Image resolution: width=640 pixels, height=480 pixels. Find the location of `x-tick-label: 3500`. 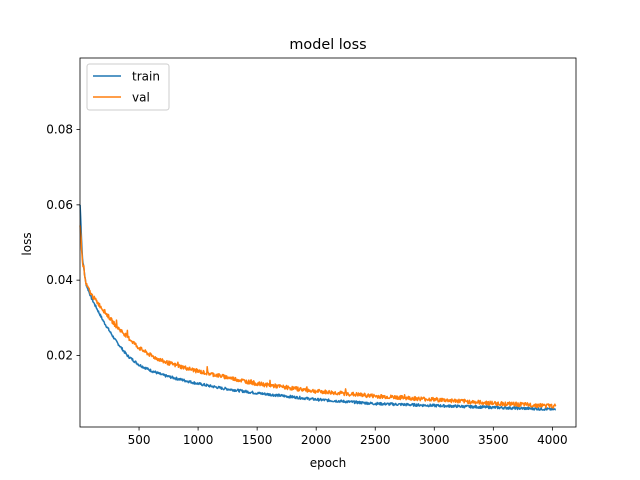

x-tick-label: 3500 is located at coordinates (493, 440).